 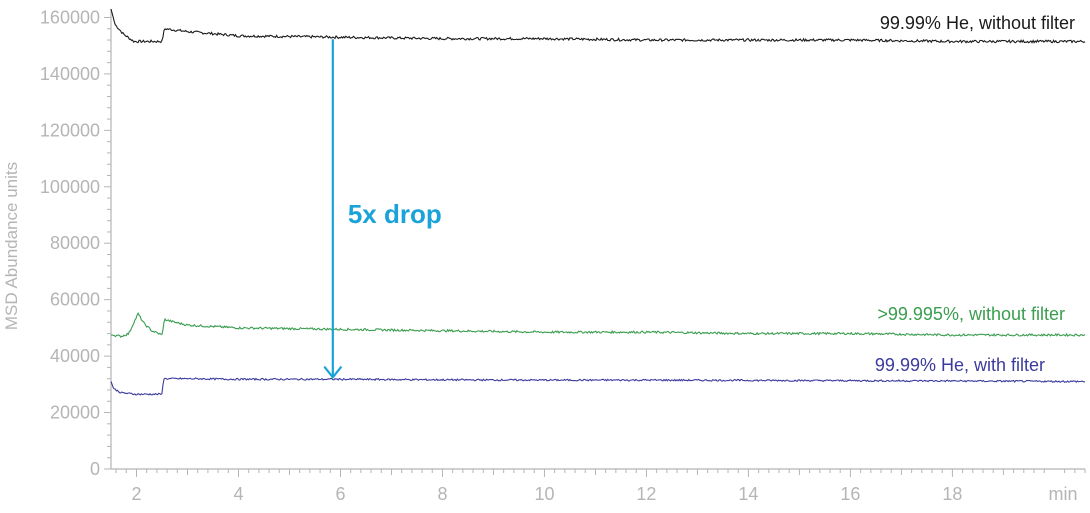 What do you see at coordinates (395, 214) in the screenshot?
I see `annotation-label: 5x drop` at bounding box center [395, 214].